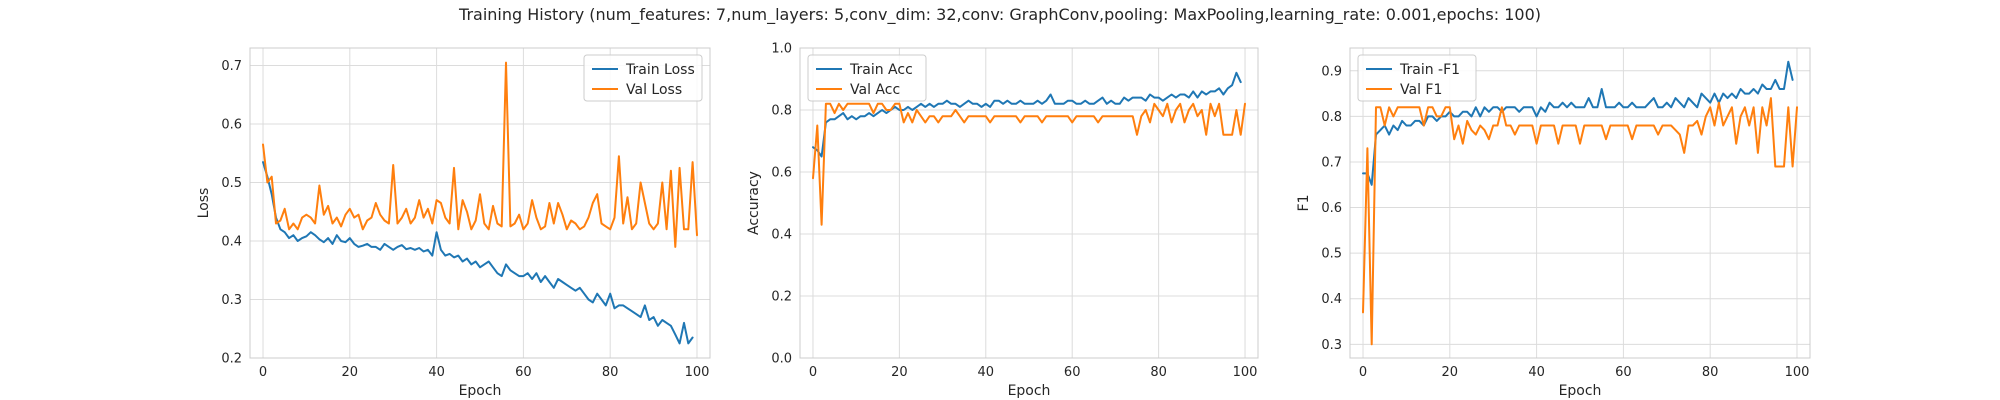 This screenshot has height=400, width=2000. Describe the element at coordinates (1331, 345) in the screenshot. I see `f1-y-tick-label: 0.3` at that location.